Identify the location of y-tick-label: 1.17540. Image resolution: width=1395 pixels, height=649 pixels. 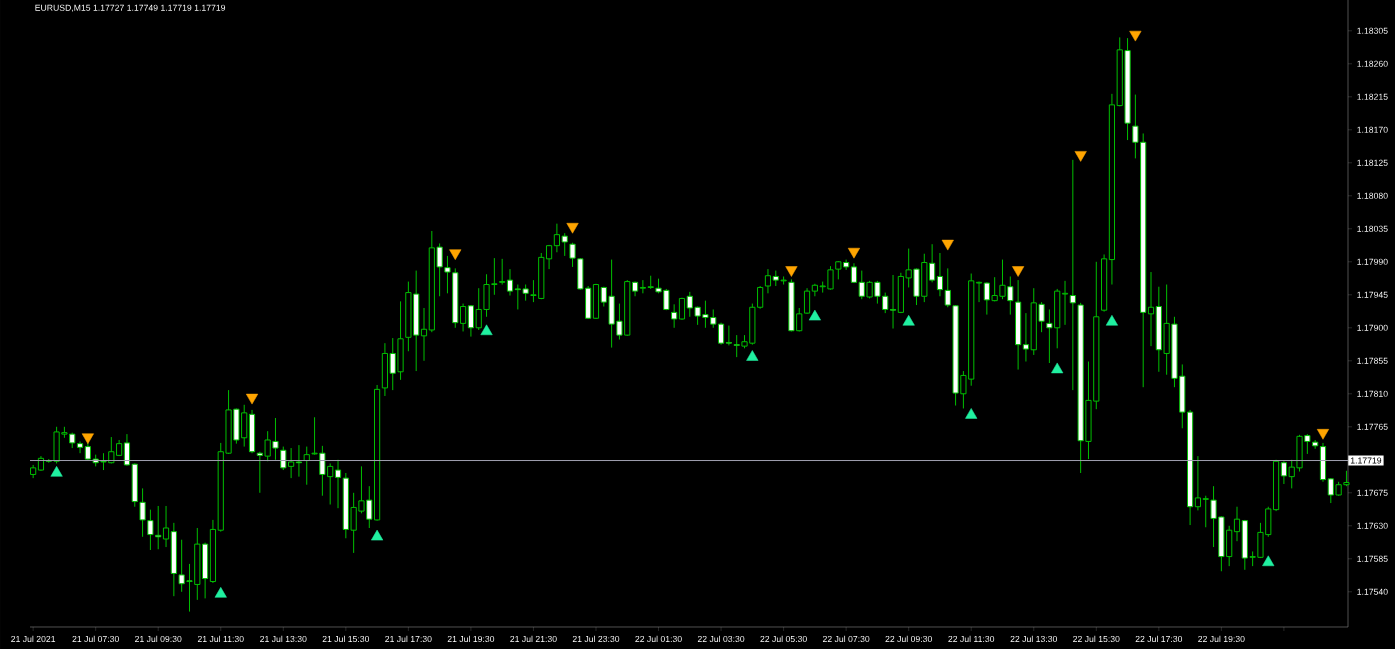
(1372, 591).